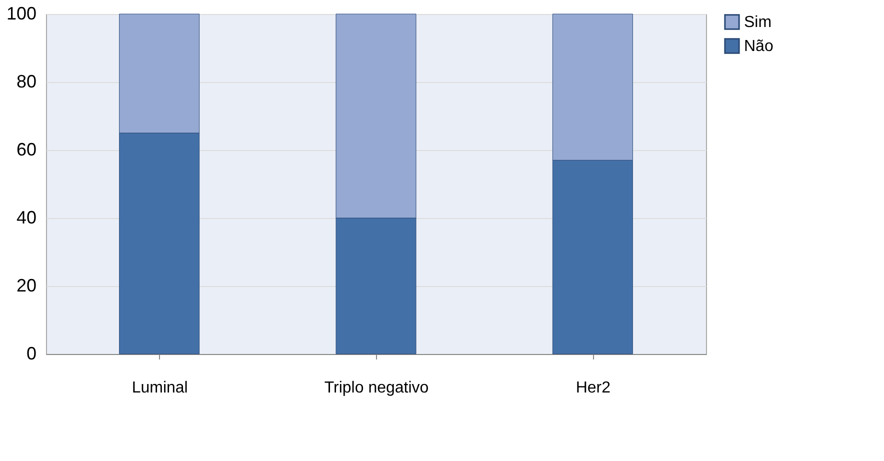 This screenshot has width=884, height=461. What do you see at coordinates (26, 82) in the screenshot?
I see `y-tick-label: 80` at bounding box center [26, 82].